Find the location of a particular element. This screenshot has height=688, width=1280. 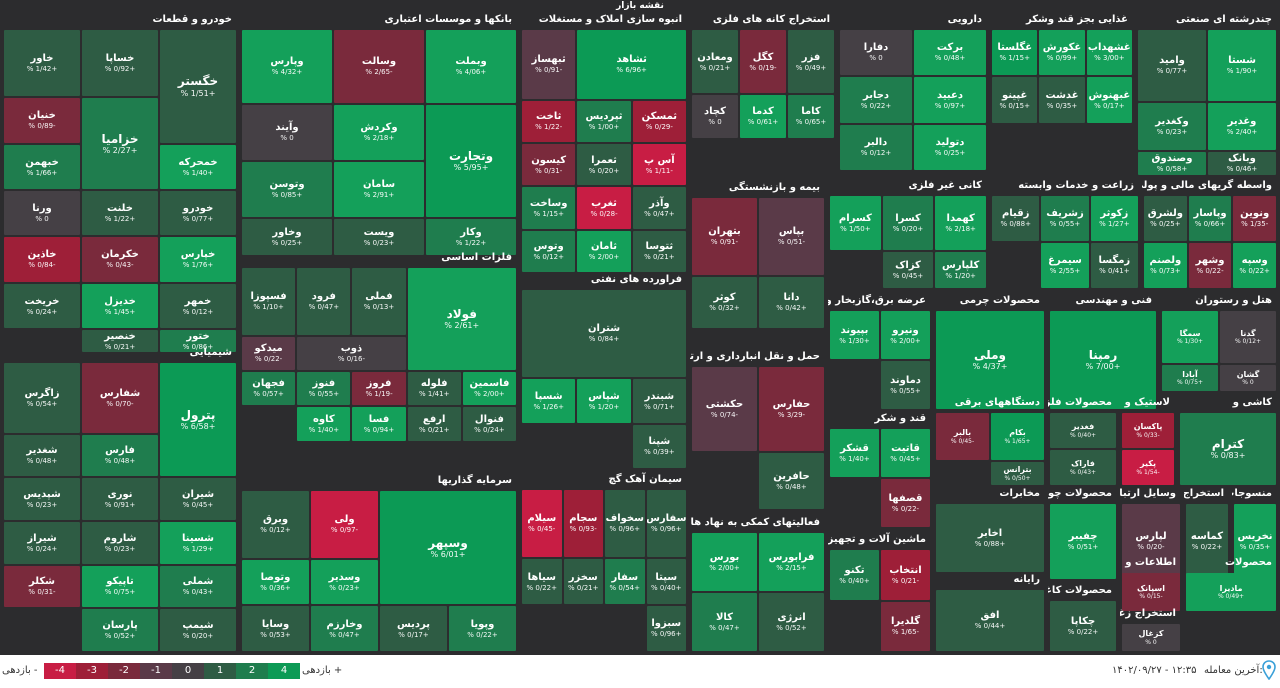

stock-tile: ومعادن +0/21 % is located at coordinates (715, 62).